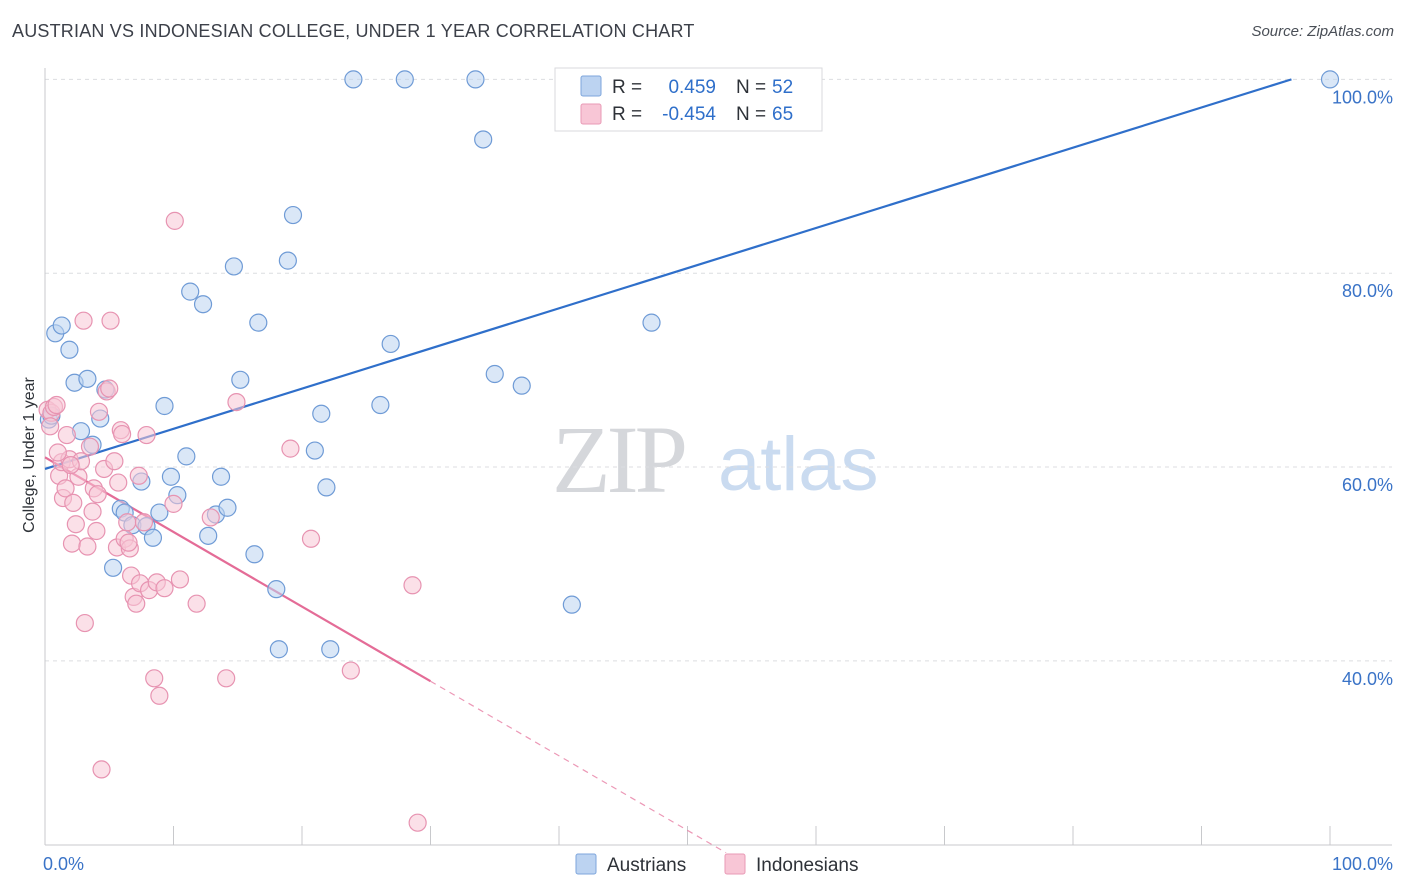 Image resolution: width=1406 pixels, height=892 pixels. What do you see at coordinates (688, 99) in the screenshot?
I see `legend: R = 0.459 N = 52 R = -0.454 N = 65` at bounding box center [688, 99].